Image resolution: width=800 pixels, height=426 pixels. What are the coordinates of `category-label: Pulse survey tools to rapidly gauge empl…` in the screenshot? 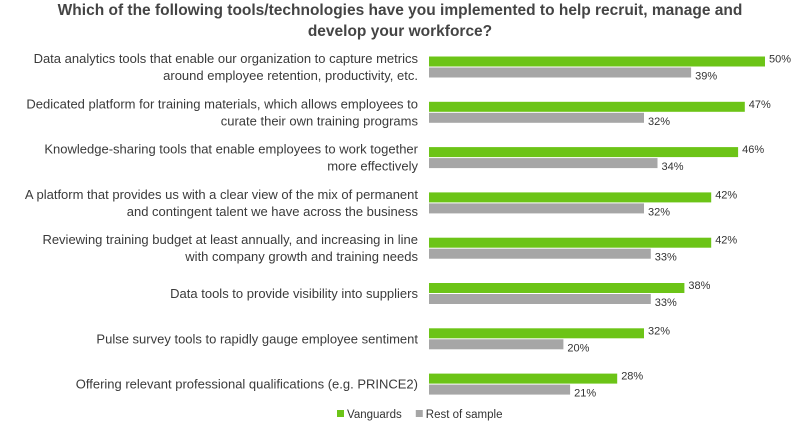 It's located at (257, 338).